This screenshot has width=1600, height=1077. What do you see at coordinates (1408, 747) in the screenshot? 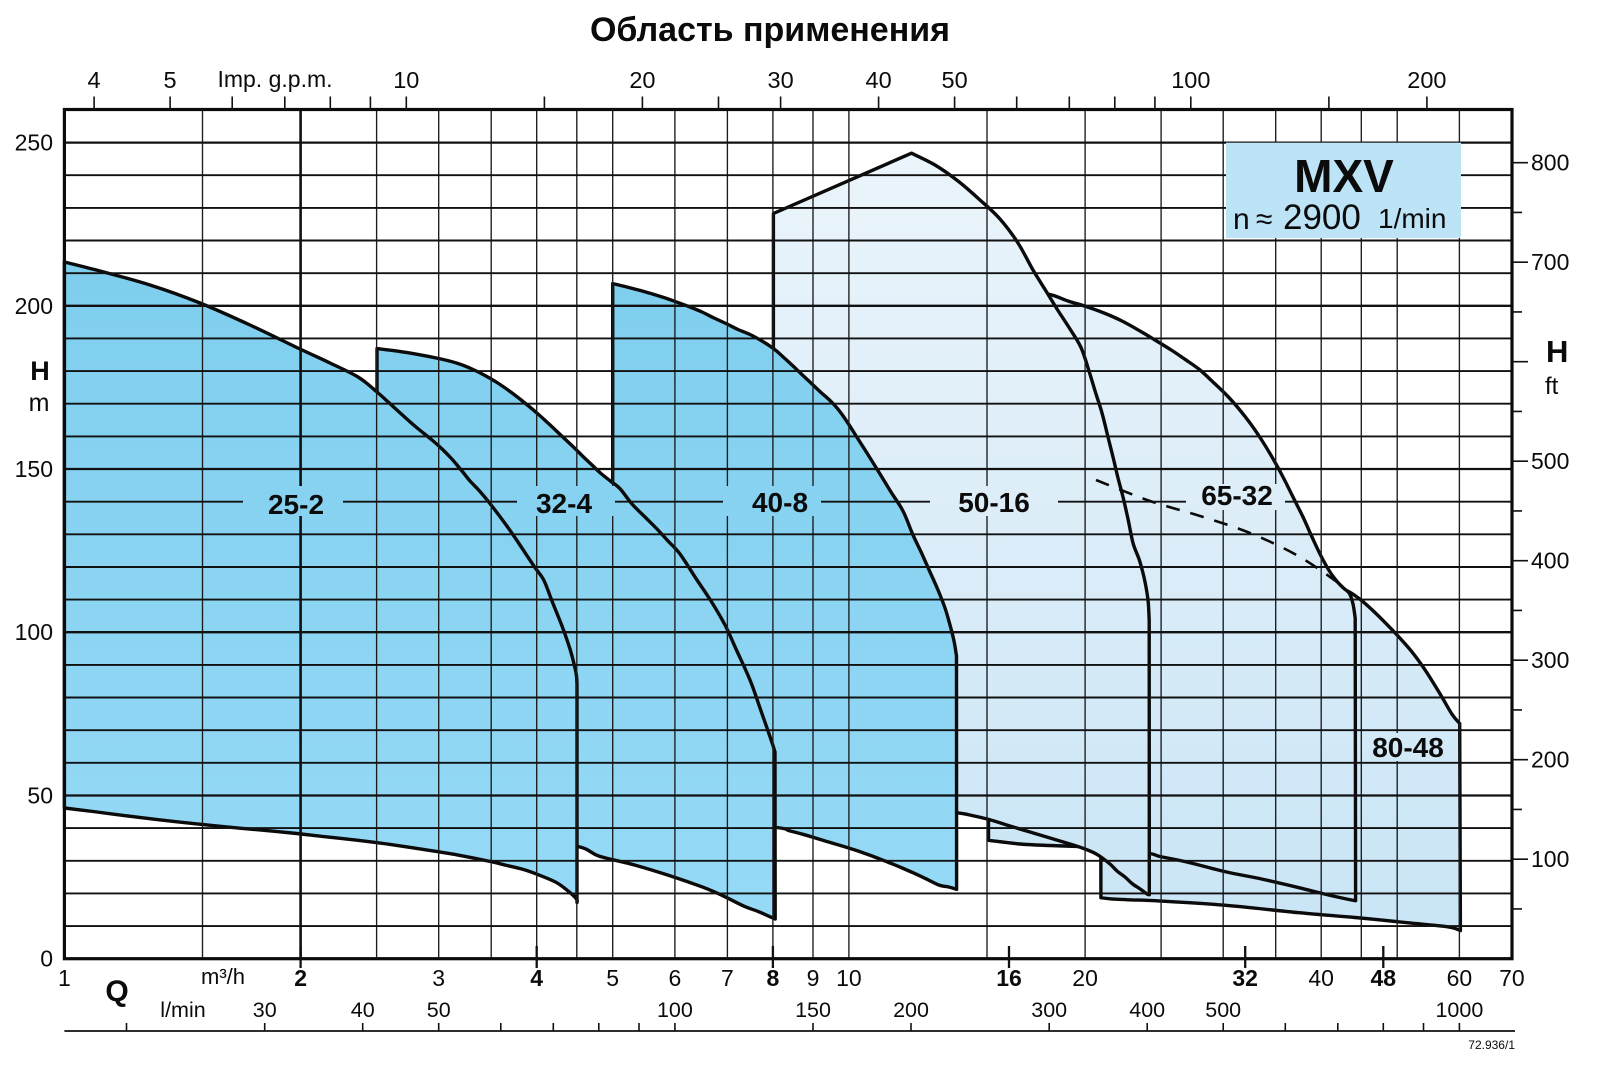
I see `svg-text: 80-48` at bounding box center [1408, 747].